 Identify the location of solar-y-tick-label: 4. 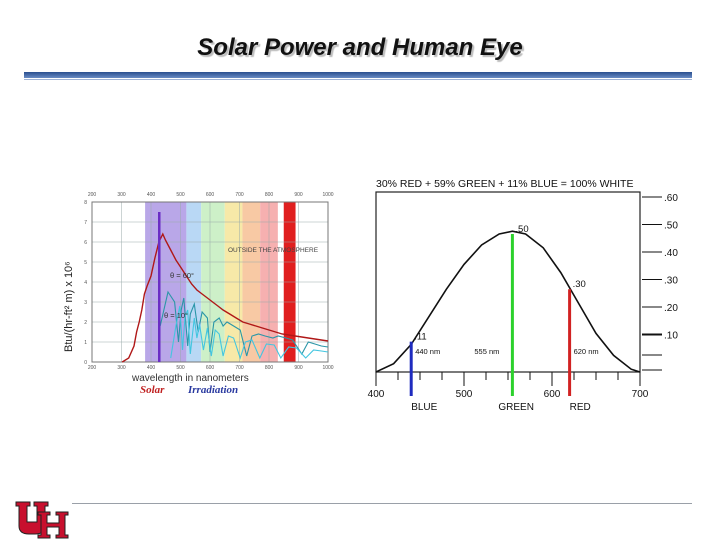
(85, 283).